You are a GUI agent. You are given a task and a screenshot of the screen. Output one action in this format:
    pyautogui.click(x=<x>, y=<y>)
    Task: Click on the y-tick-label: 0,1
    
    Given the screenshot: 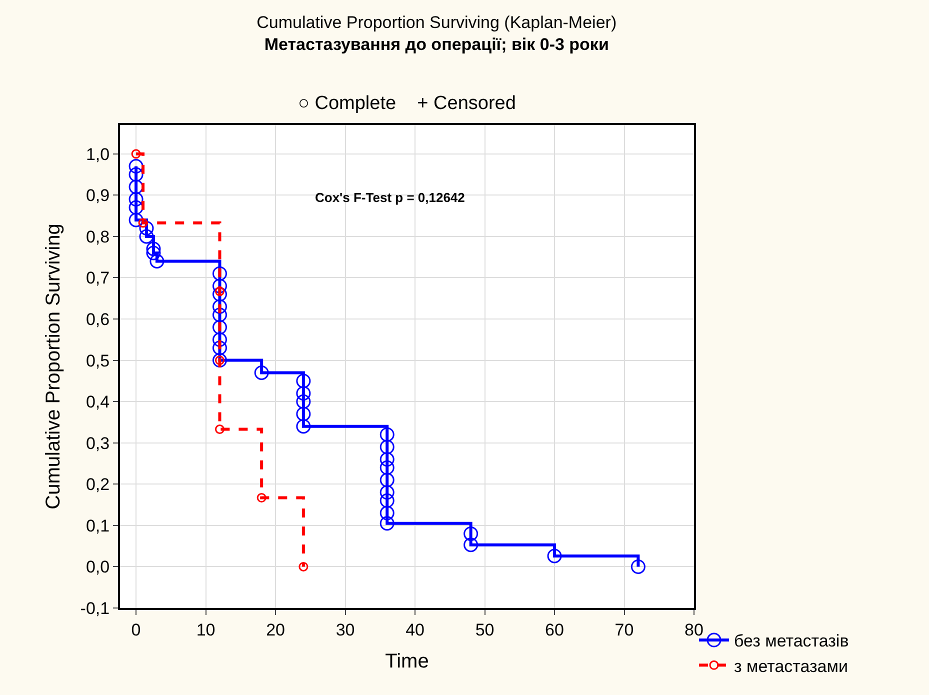 What is the action you would take?
    pyautogui.click(x=98, y=526)
    